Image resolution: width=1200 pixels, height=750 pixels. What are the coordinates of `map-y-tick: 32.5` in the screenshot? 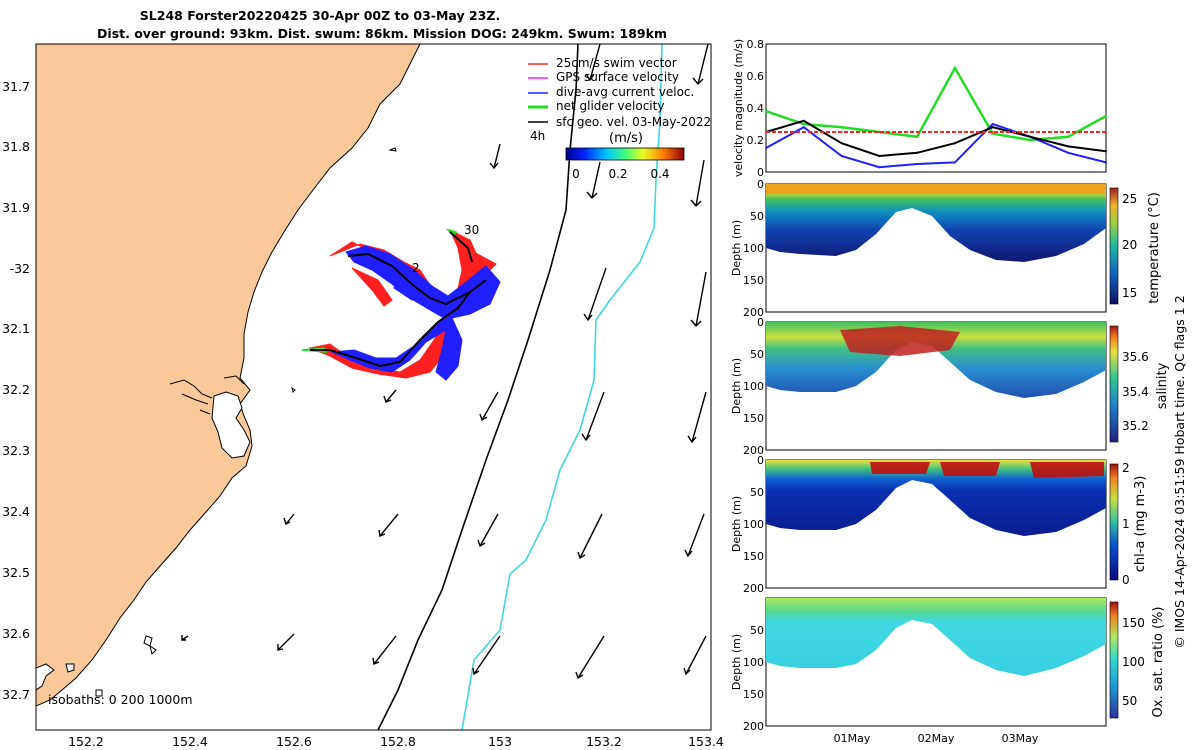 It's located at (16, 572).